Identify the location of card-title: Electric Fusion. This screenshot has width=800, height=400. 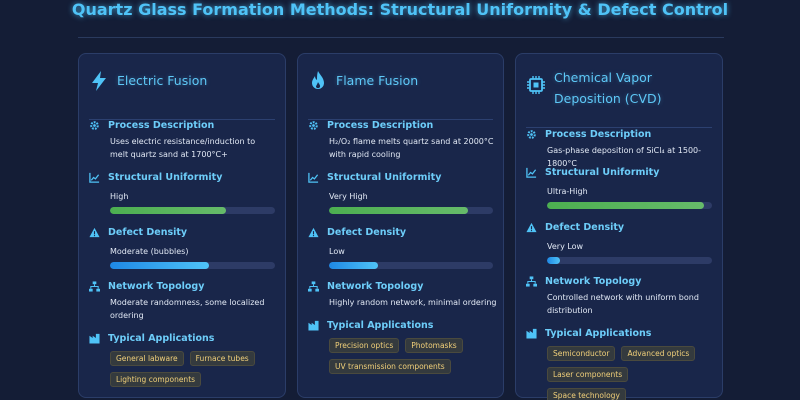
(162, 80).